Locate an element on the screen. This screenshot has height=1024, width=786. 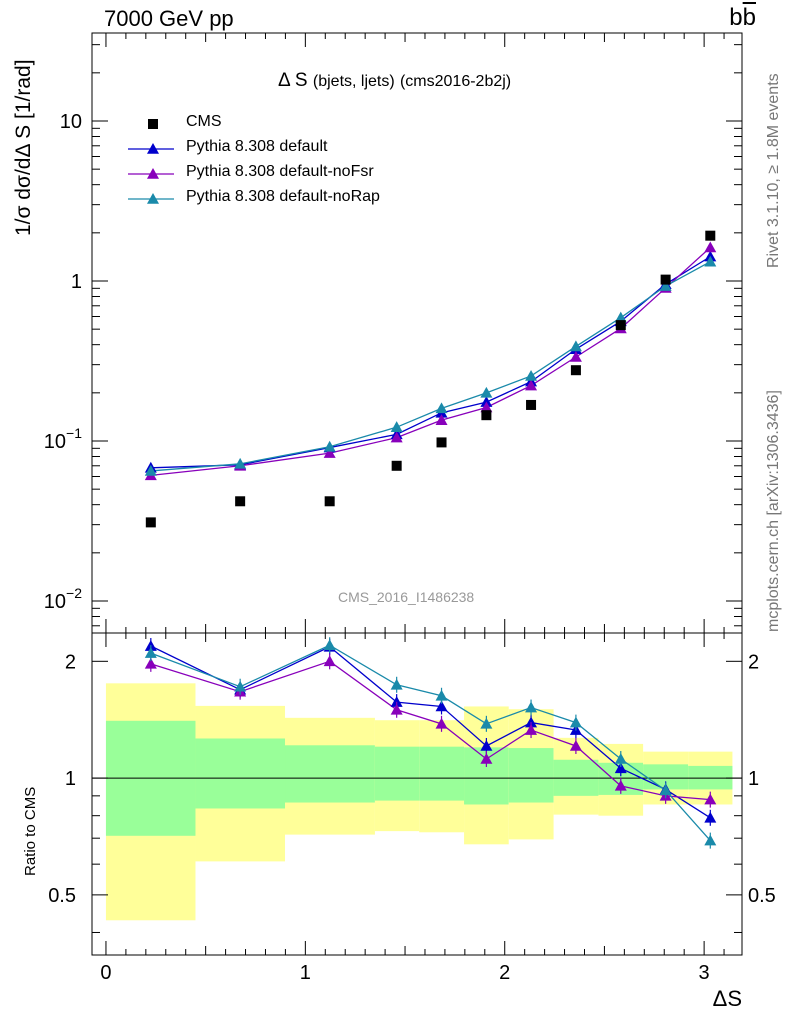
process-b: b is located at coordinates (736, 17).